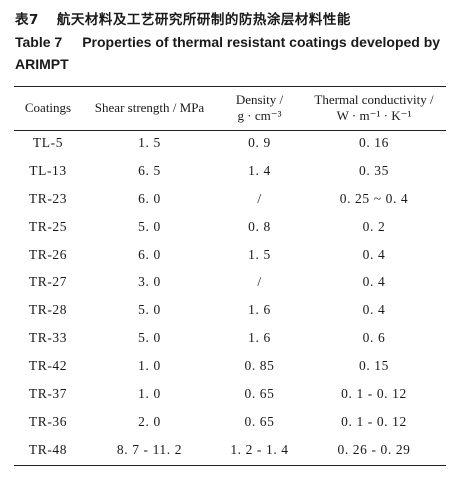  What do you see at coordinates (149, 282) in the screenshot?
I see `cell-shear: 3. 0` at bounding box center [149, 282].